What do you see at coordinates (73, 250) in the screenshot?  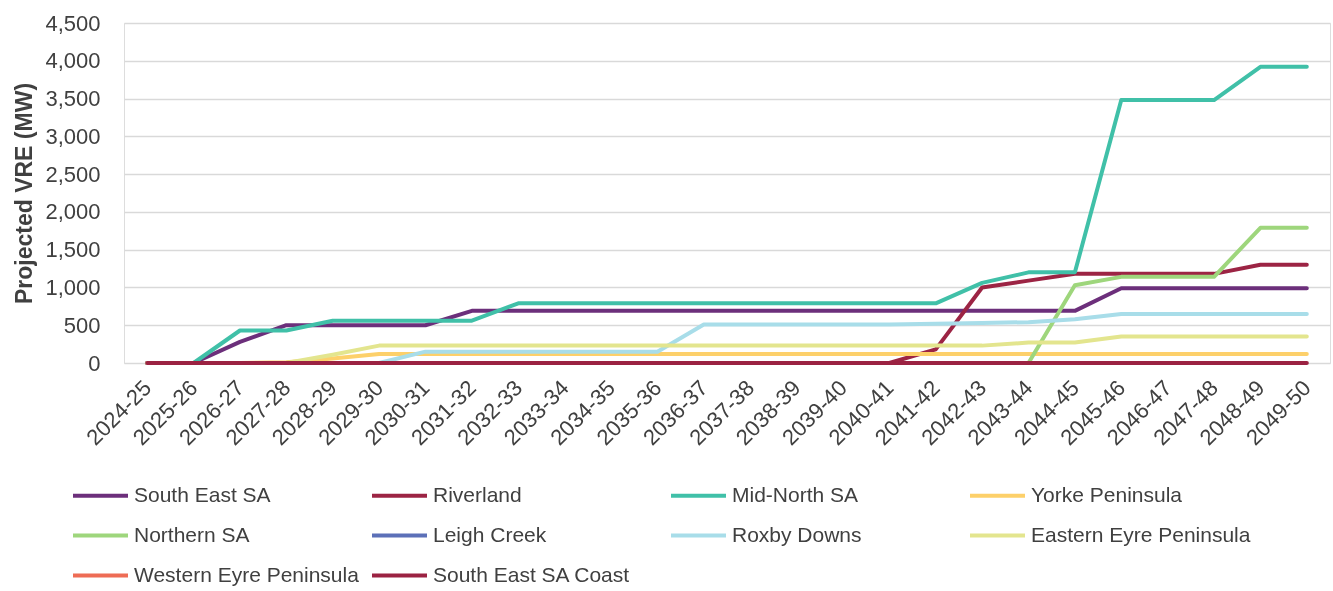 I see `y-tick-label: 1,500` at bounding box center [73, 250].